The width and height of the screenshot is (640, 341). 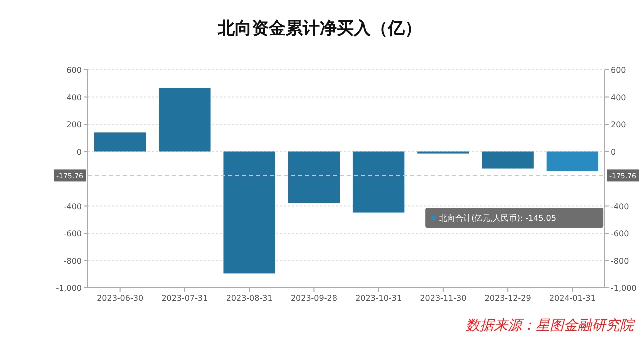 I want to click on x-tick-label: 2023-10-31, so click(x=379, y=298).